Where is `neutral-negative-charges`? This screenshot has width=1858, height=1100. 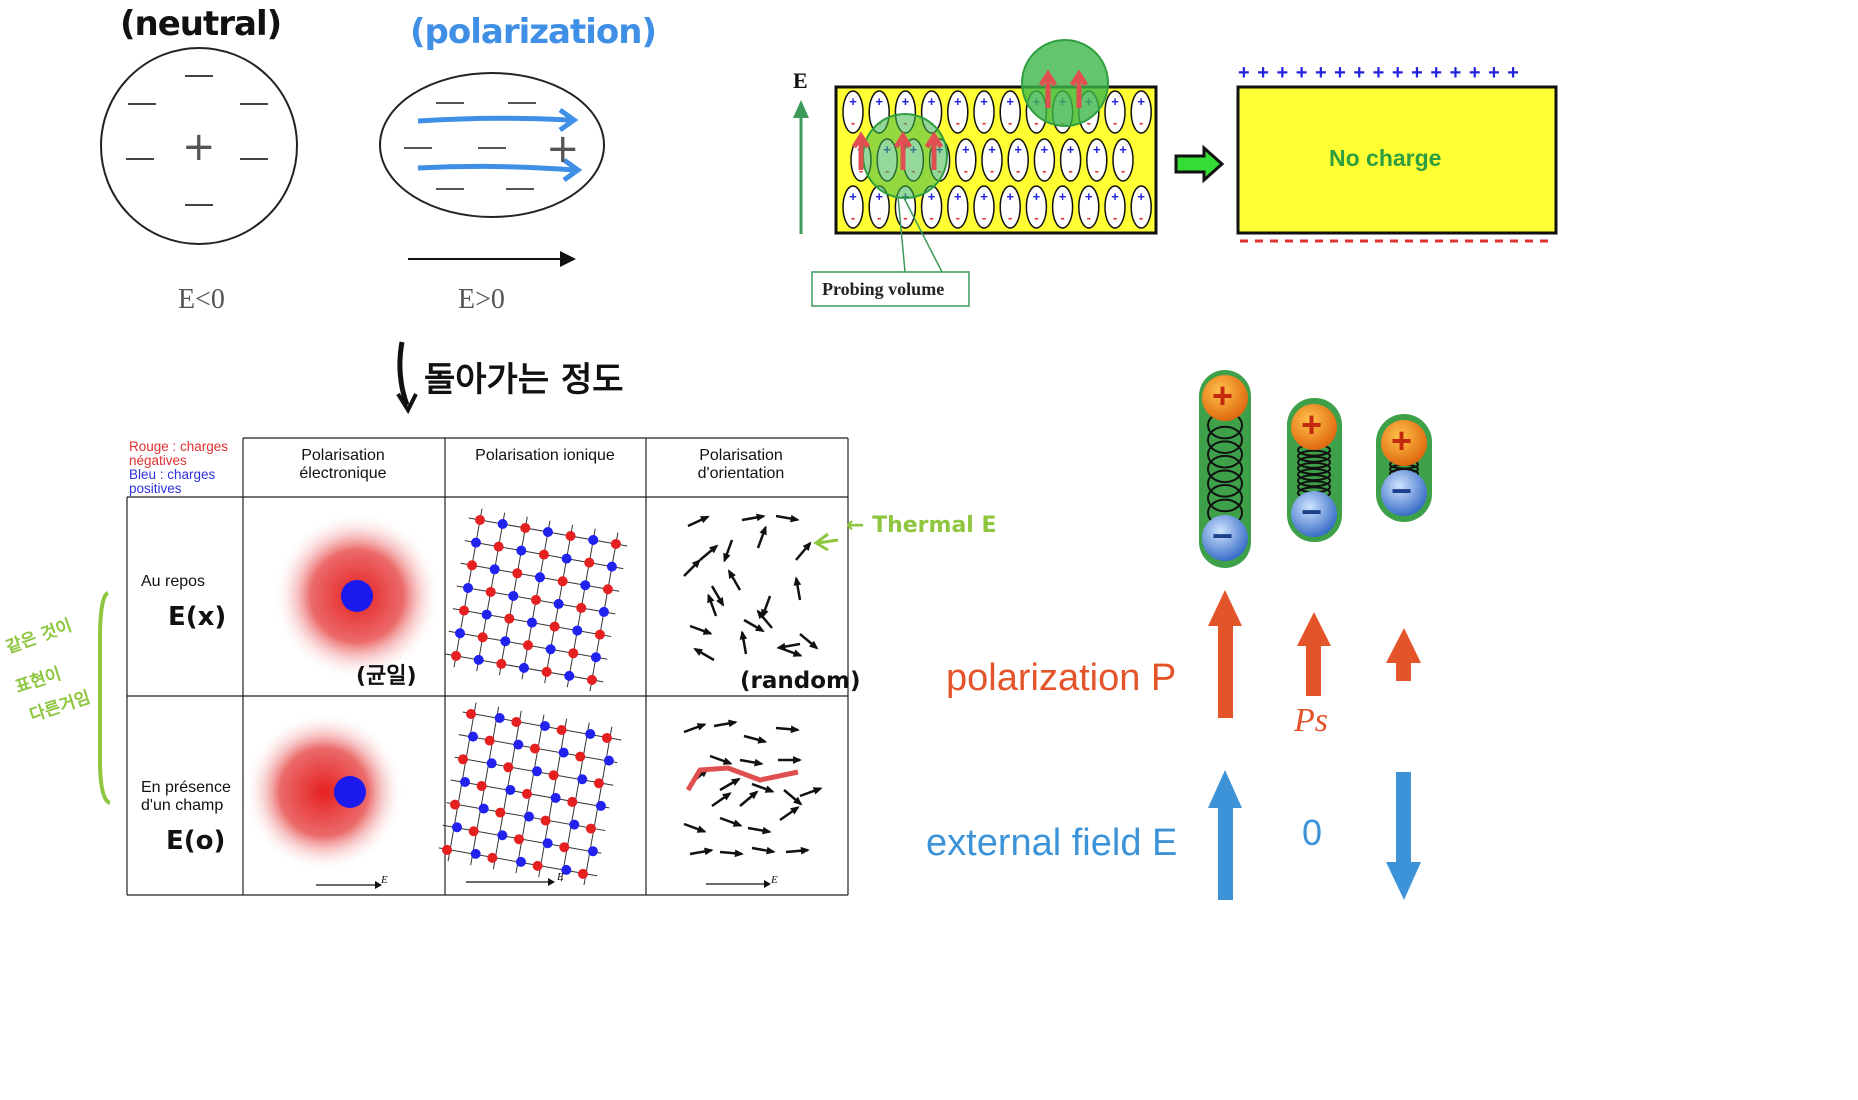
neutral-negative-charges is located at coordinates (197, 140).